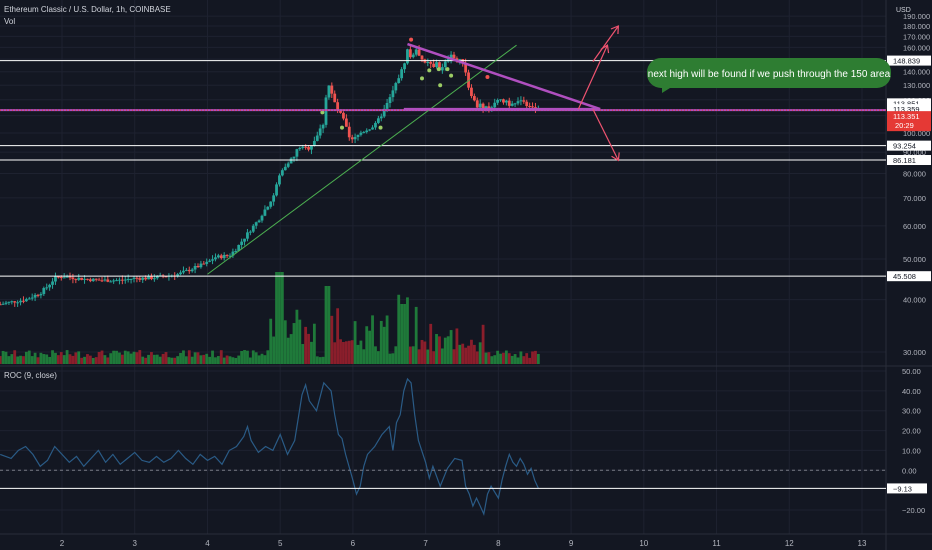  Describe the element at coordinates (593, 77) in the screenshot. I see `arrow-up-short` at that location.